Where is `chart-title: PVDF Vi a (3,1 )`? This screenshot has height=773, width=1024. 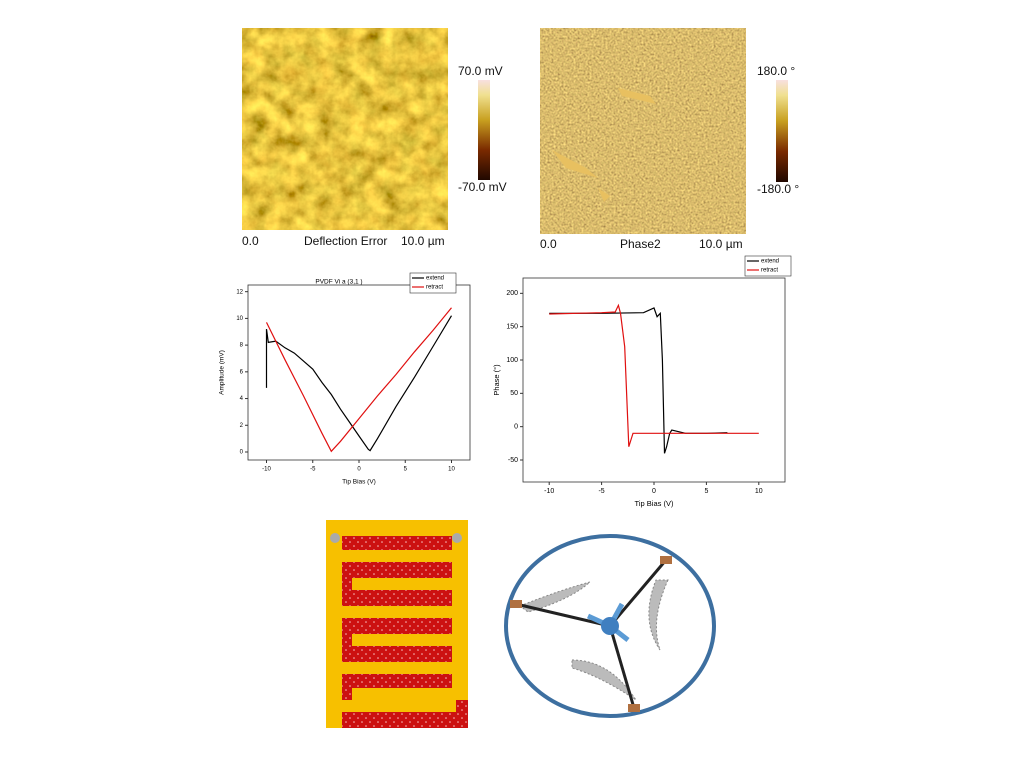 chart-title: PVDF Vi a (3,1 ) is located at coordinates (338, 282).